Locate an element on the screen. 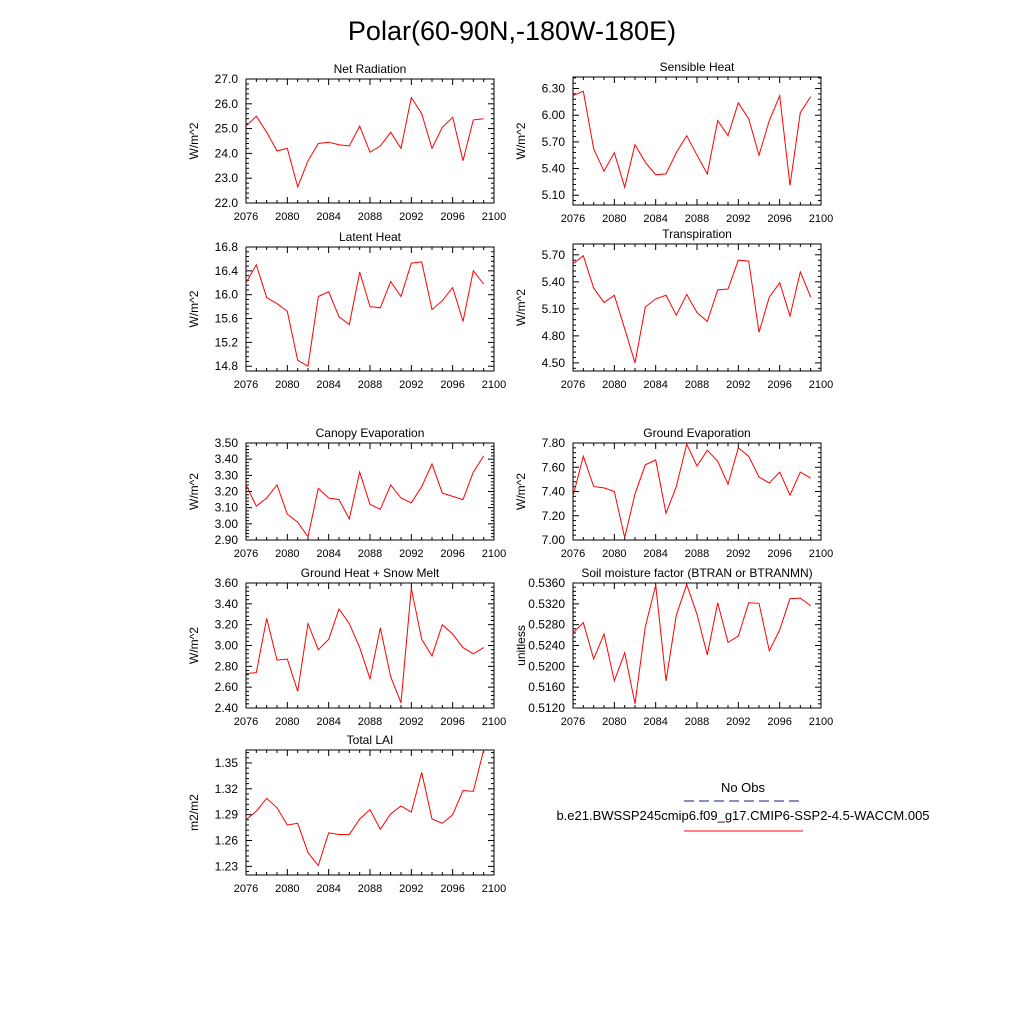 This screenshot has width=1024, height=1024. y-tick-label: 15.2 is located at coordinates (227, 342).